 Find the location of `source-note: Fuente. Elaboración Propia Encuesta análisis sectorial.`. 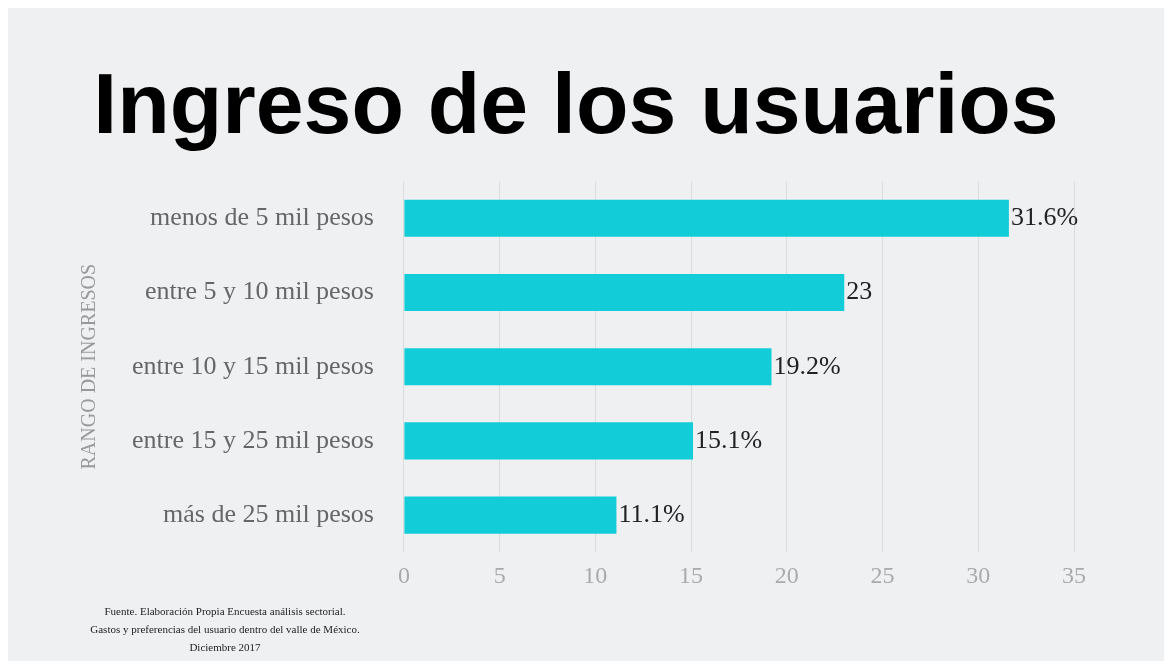

source-note: Fuente. Elaboración Propia Encuesta análisis sectorial. is located at coordinates (225, 610).